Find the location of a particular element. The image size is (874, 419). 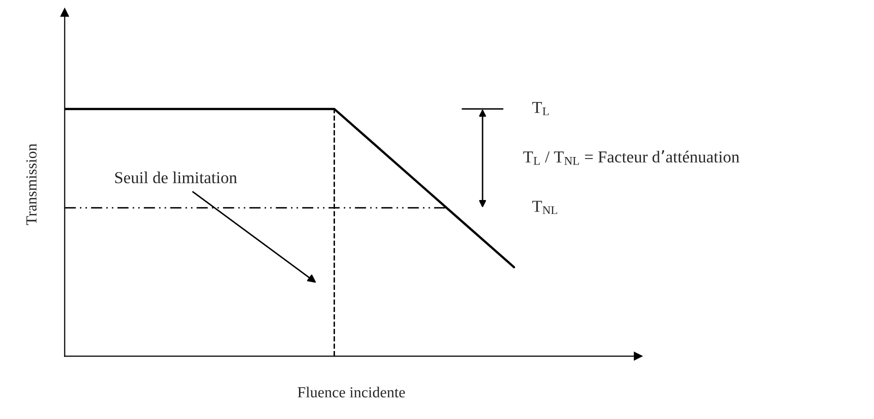

annotation: T$_{L}$ / T$_{NL}$ = Facteur d’atténuation is located at coordinates (631, 157).